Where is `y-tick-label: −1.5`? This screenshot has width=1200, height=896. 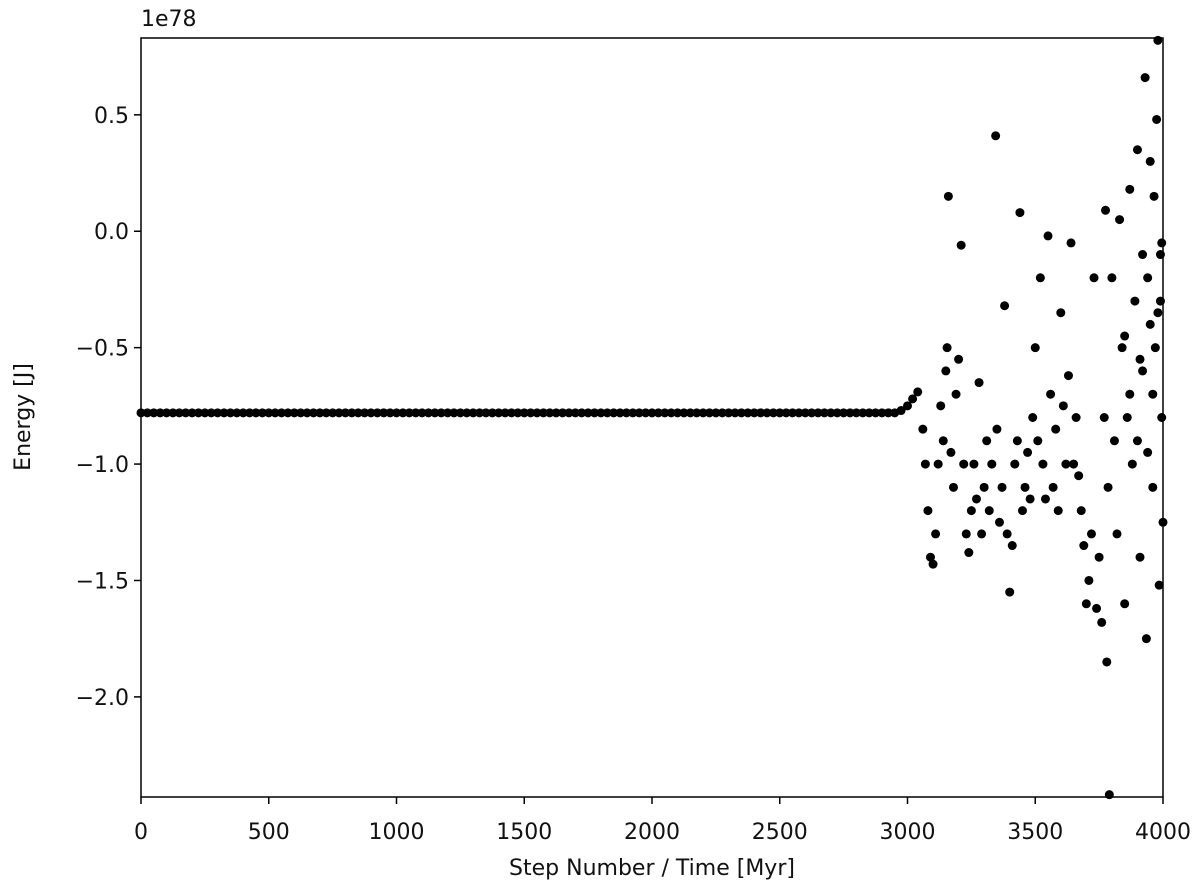
y-tick-label: −1.5 is located at coordinates (102, 581).